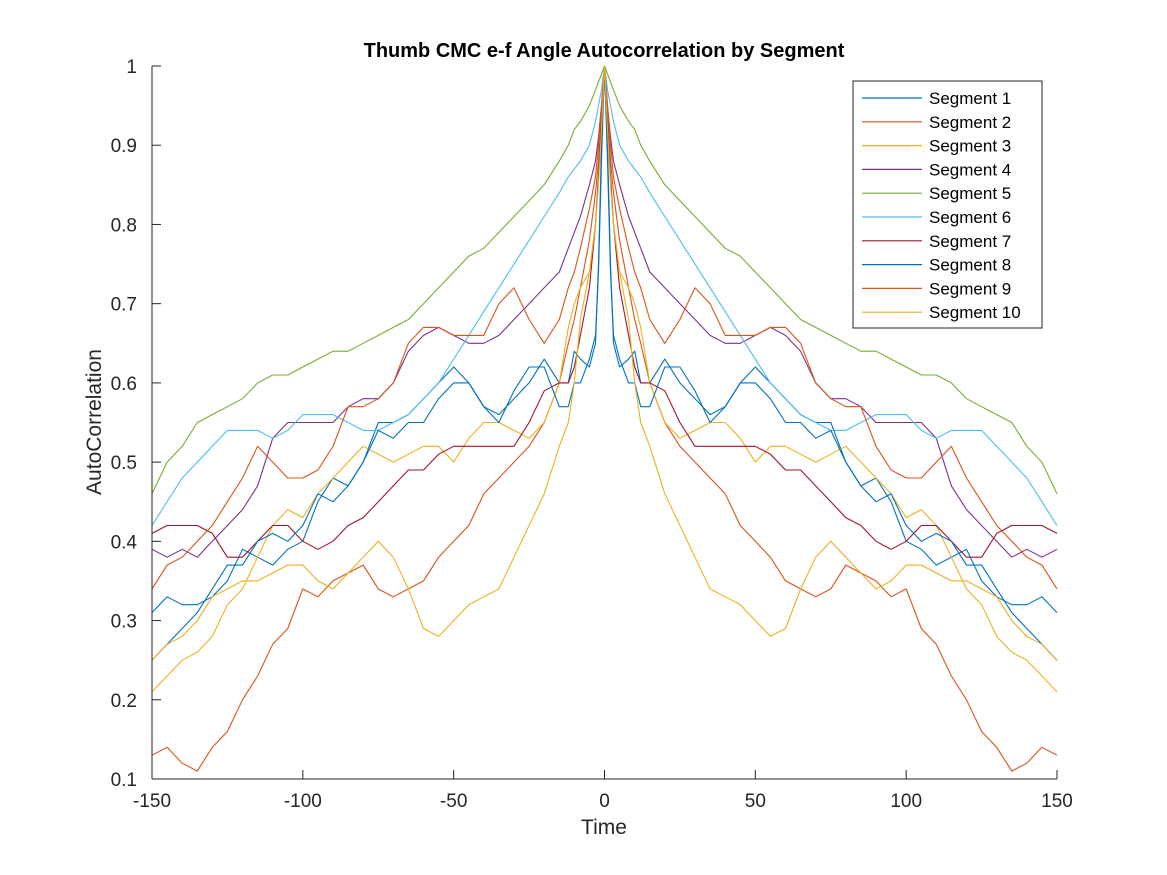 Image resolution: width=1167 pixels, height=875 pixels. Describe the element at coordinates (124, 225) in the screenshot. I see `y-tick-label: 0.8` at that location.